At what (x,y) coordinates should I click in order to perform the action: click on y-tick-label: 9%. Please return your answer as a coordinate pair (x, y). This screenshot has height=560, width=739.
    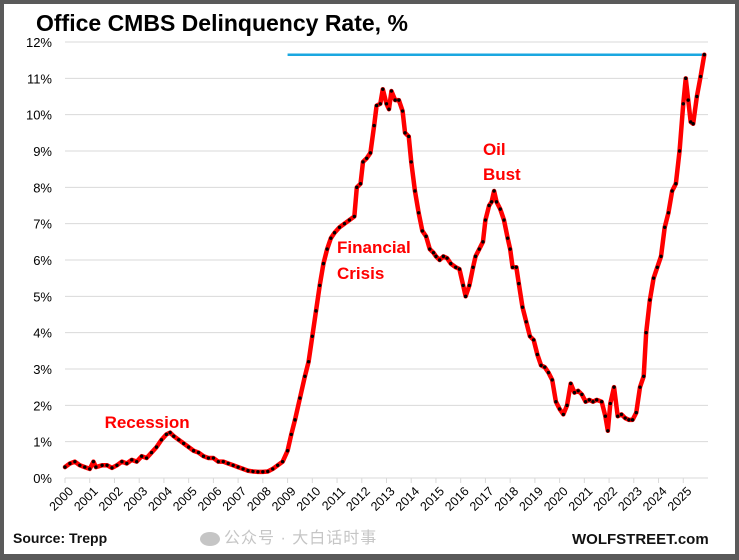
    Looking at the image, I should click on (42, 151).